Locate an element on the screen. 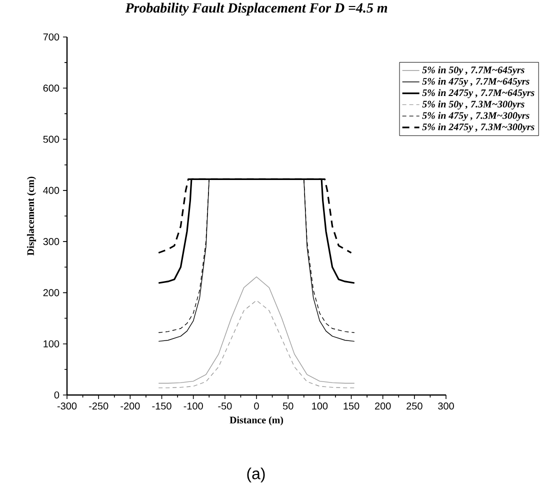 The width and height of the screenshot is (542, 495). legend-label: 5% in 2475y , 7.3M~300yrs is located at coordinates (478, 127).